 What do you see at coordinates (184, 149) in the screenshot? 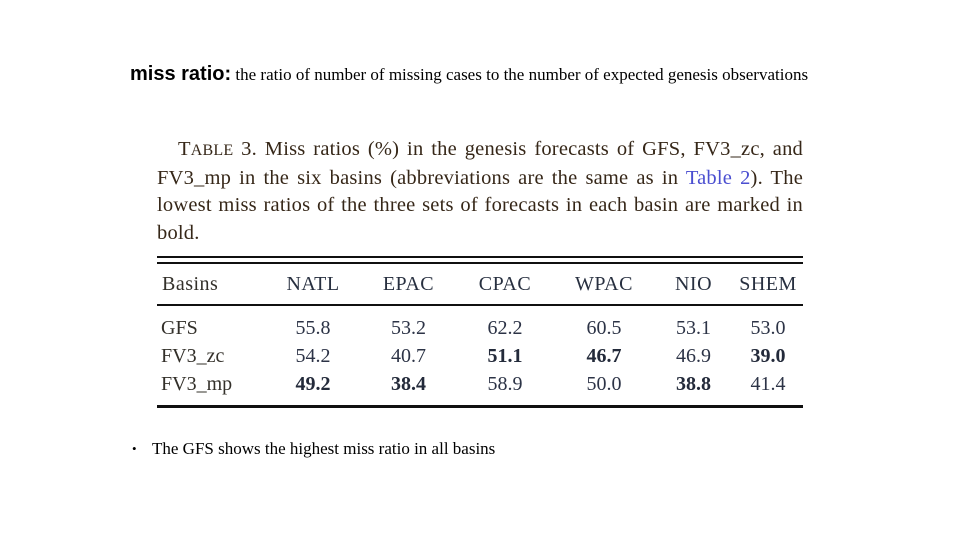
I see `caption-table-word-cap: T` at bounding box center [184, 149].